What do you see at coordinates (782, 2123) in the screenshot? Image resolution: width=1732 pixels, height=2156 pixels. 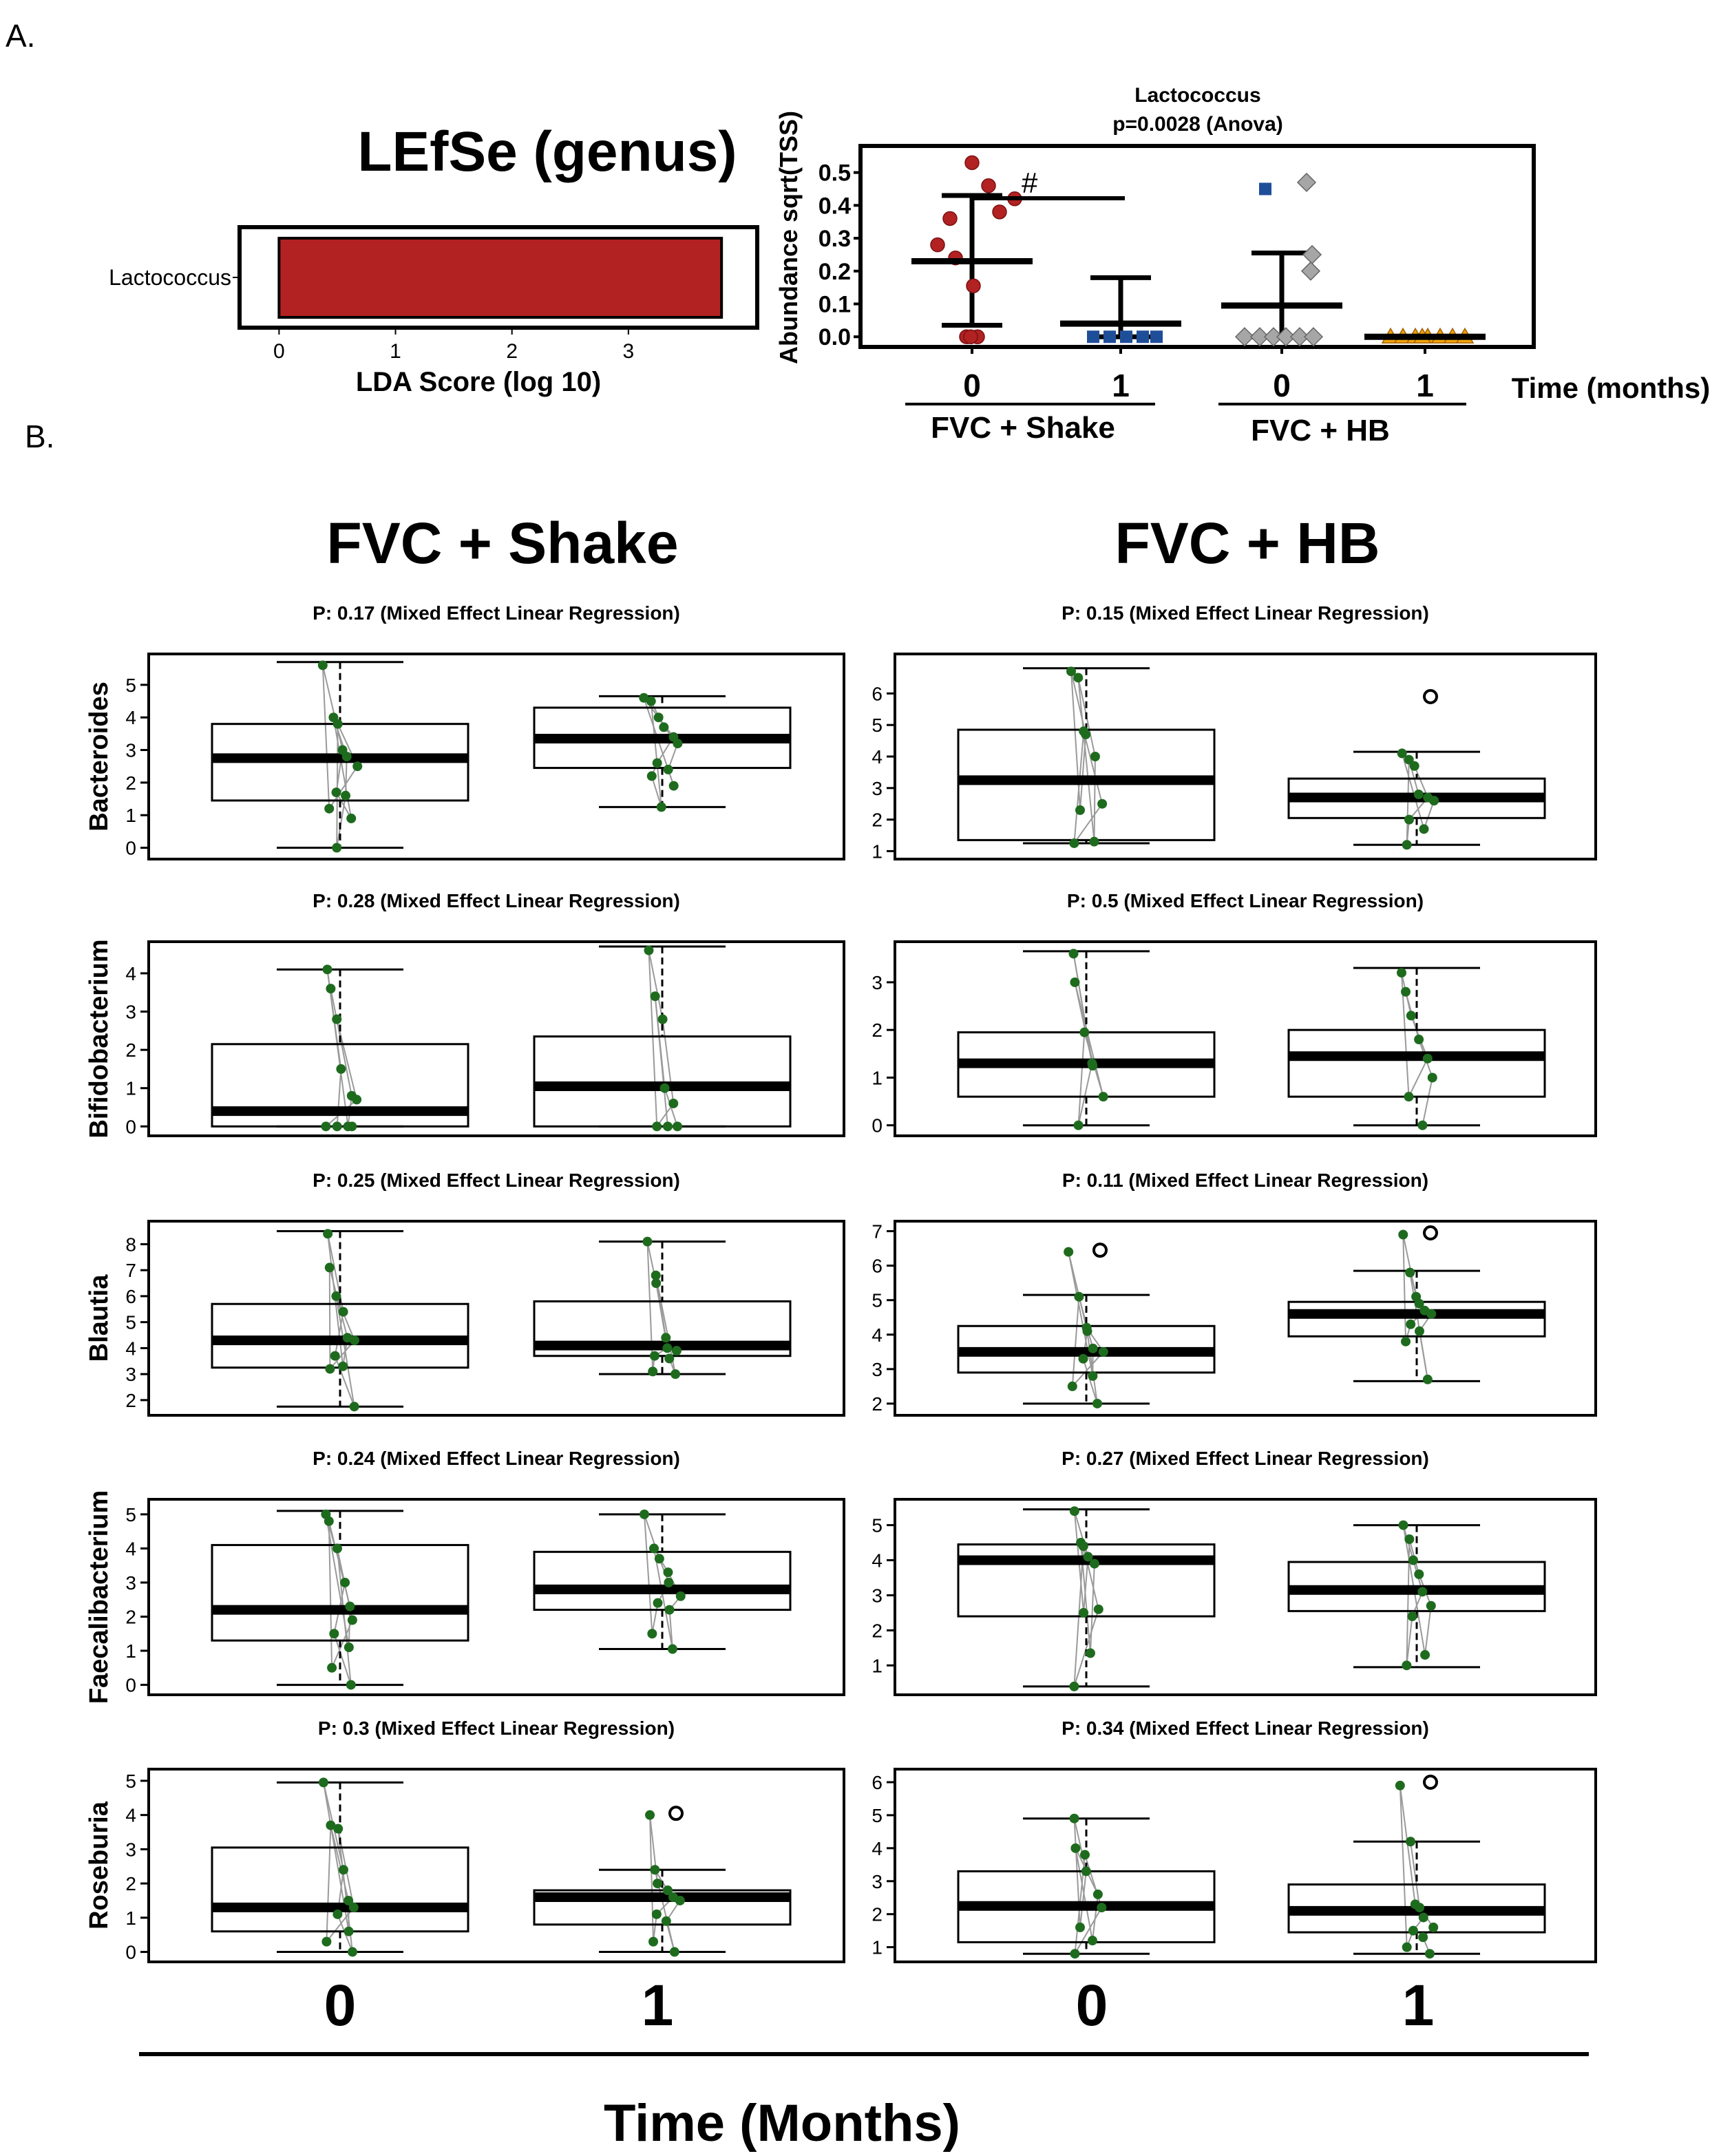 I see `time-axis-label: Time (Months)` at bounding box center [782, 2123].